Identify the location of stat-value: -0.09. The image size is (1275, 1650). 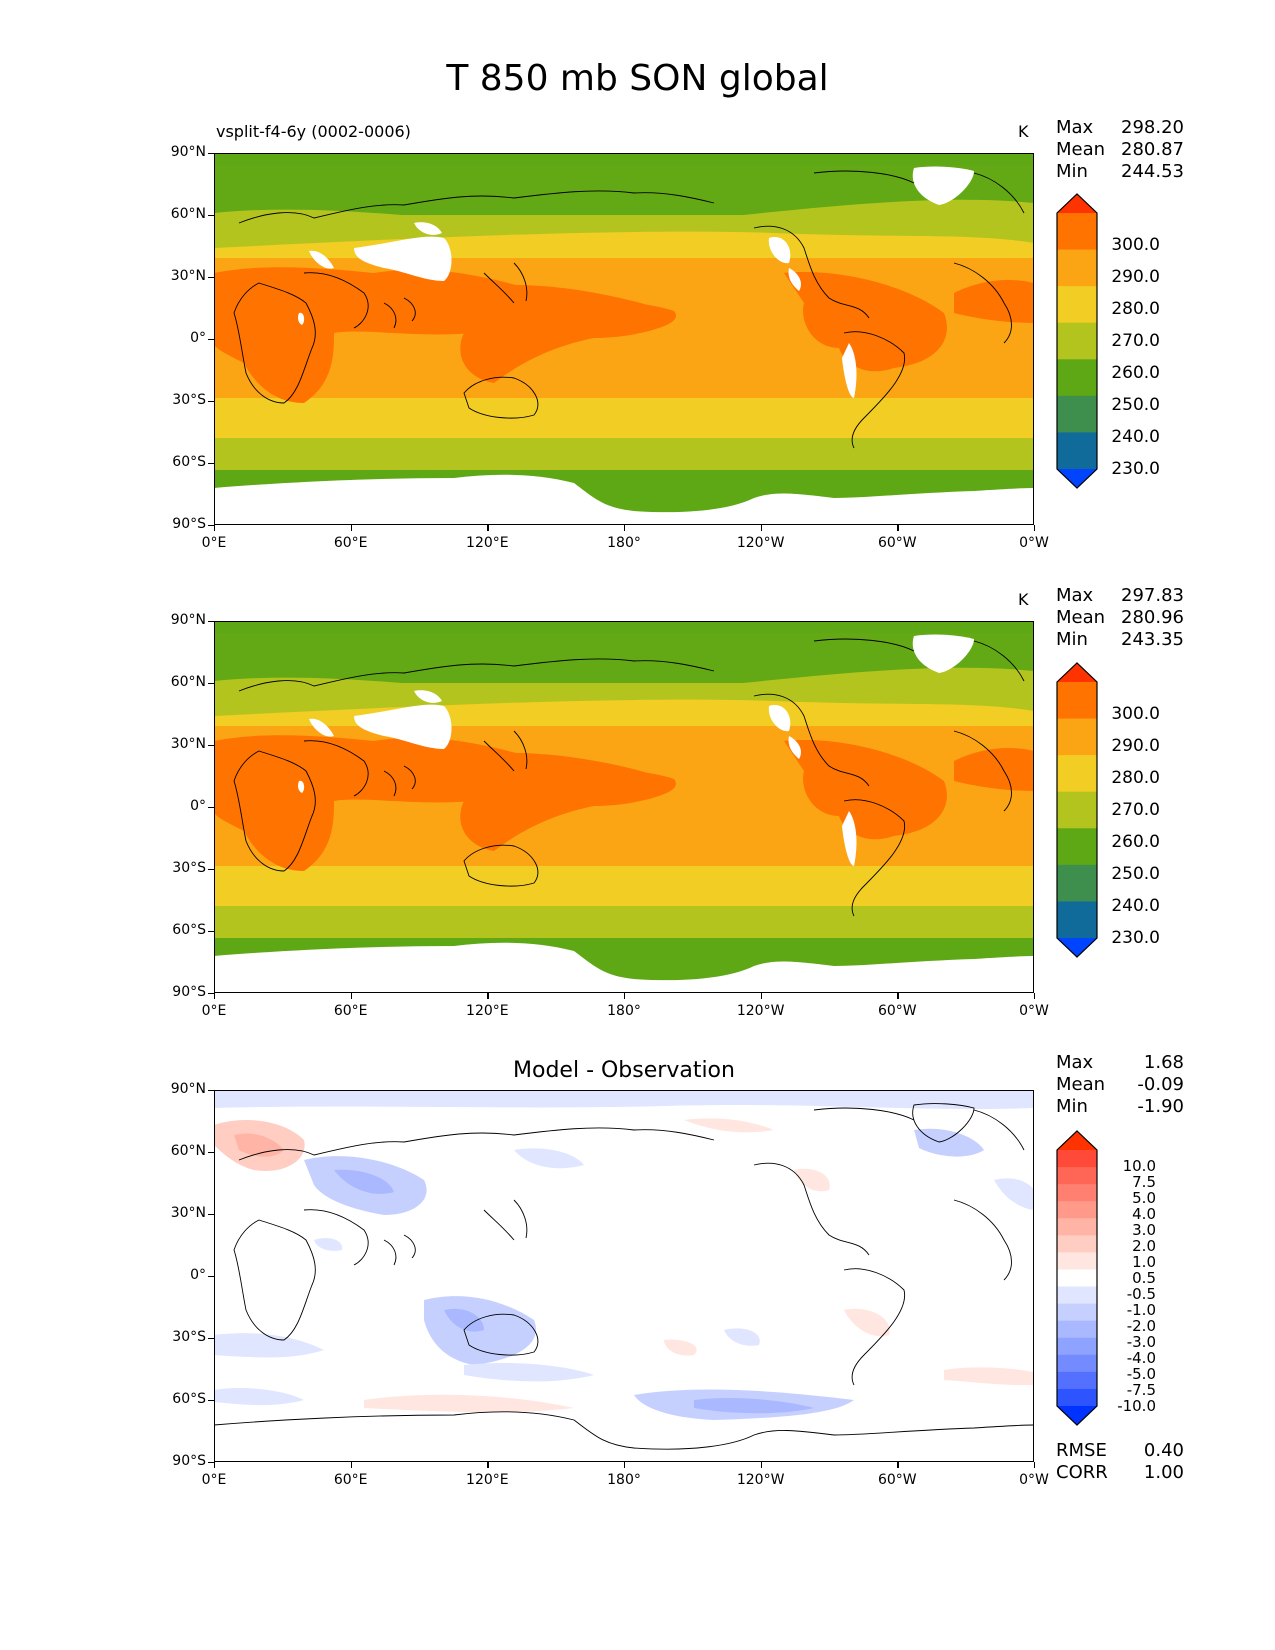
(1160, 1084).